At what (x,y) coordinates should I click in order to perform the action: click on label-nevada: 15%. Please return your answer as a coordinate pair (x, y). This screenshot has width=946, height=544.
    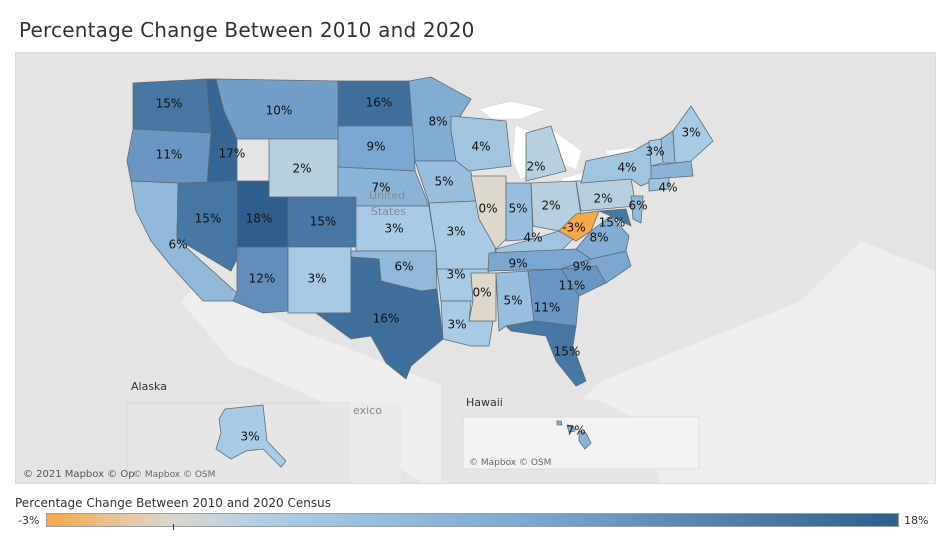
    Looking at the image, I should click on (208, 219).